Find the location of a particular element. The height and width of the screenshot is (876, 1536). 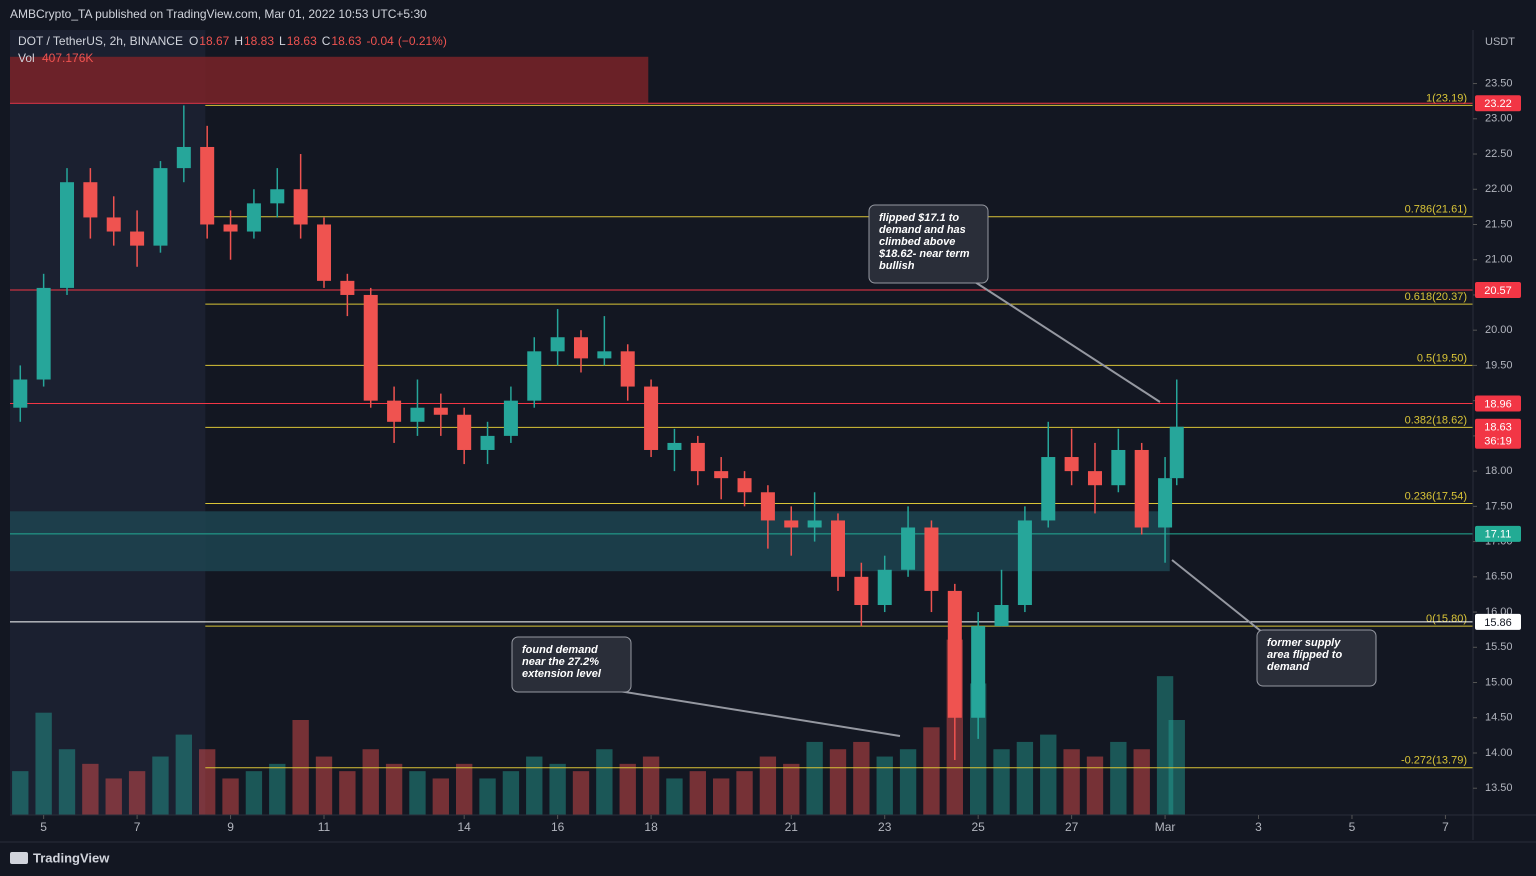

price-tag: 20.57 is located at coordinates (1498, 291).